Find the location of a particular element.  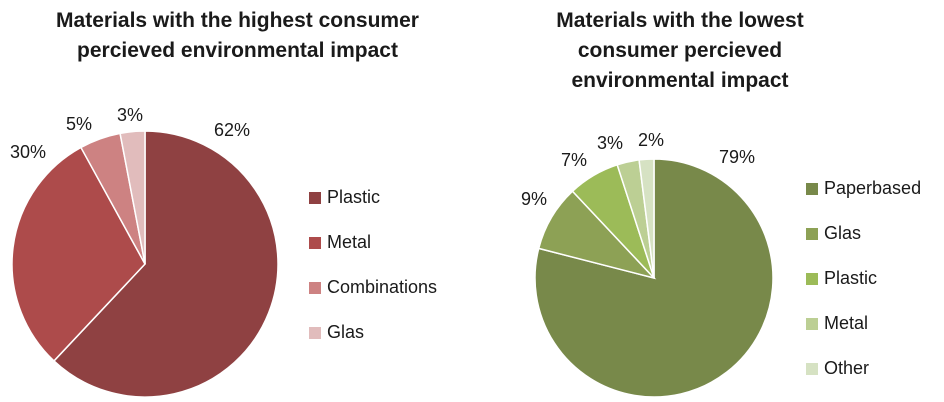

chart-title-line: consumer percieved is located at coordinates (680, 50).